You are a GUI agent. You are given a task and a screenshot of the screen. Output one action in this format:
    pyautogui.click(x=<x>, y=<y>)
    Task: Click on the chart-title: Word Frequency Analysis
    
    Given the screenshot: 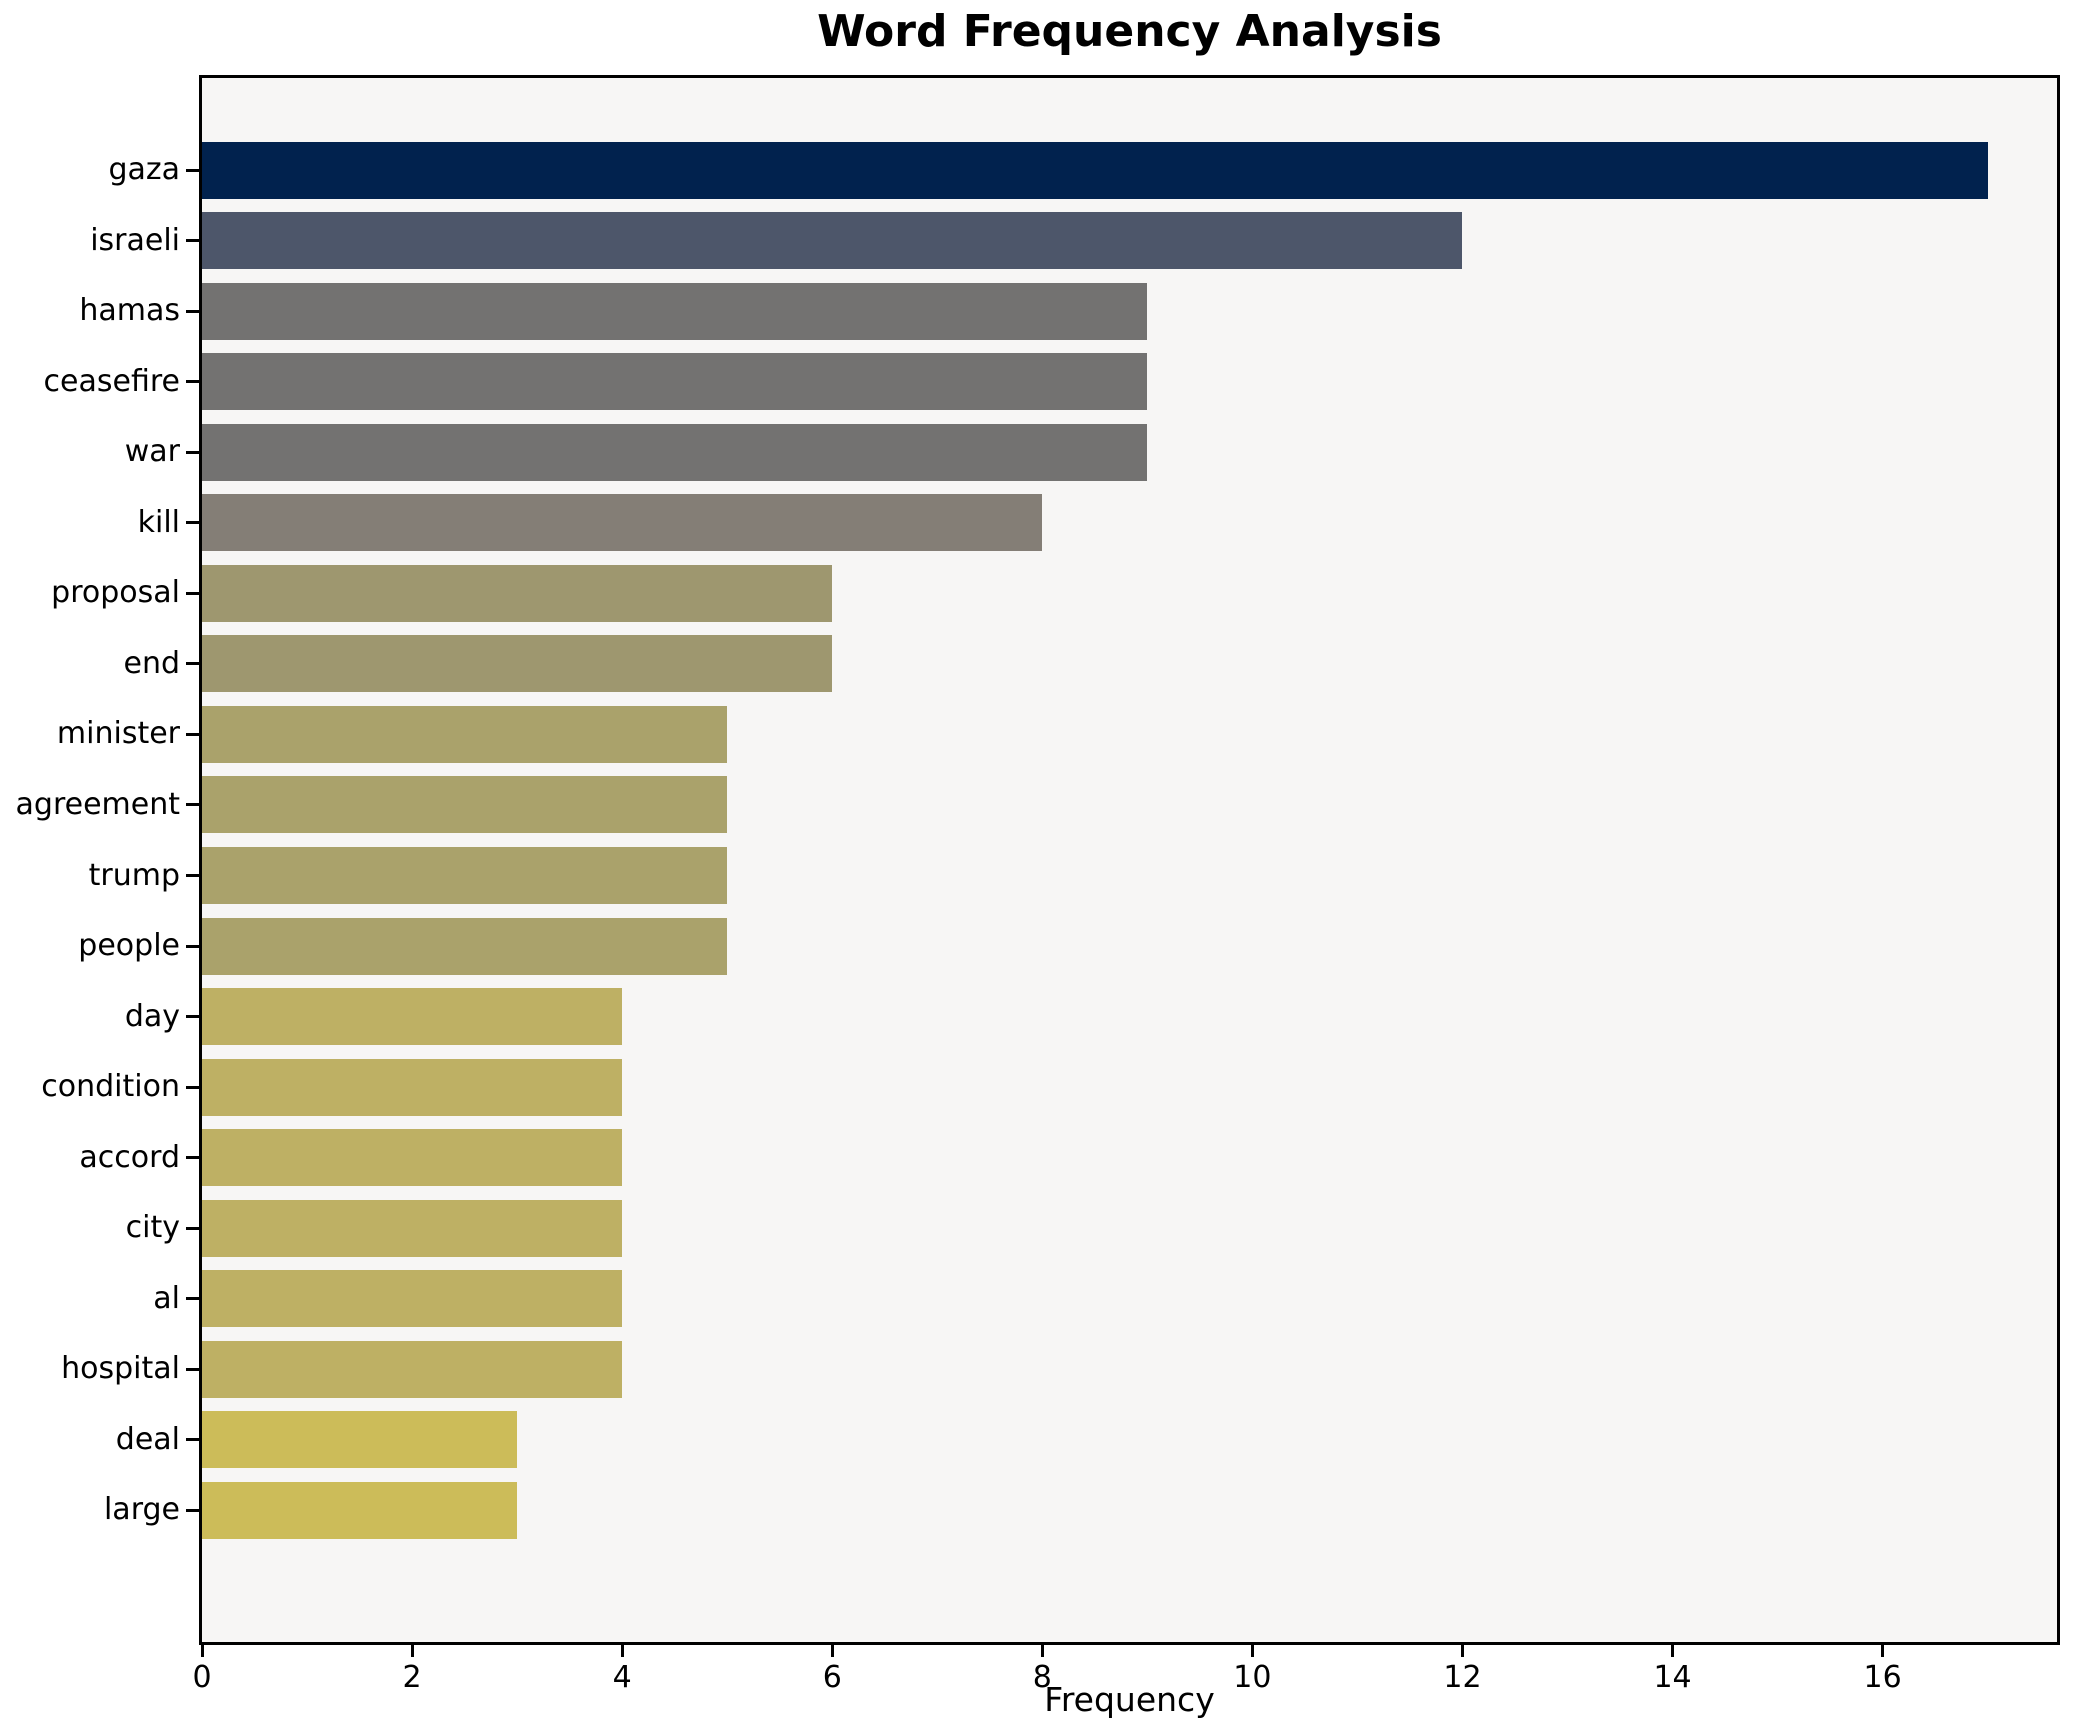 What is the action you would take?
    pyautogui.click(x=1129, y=31)
    